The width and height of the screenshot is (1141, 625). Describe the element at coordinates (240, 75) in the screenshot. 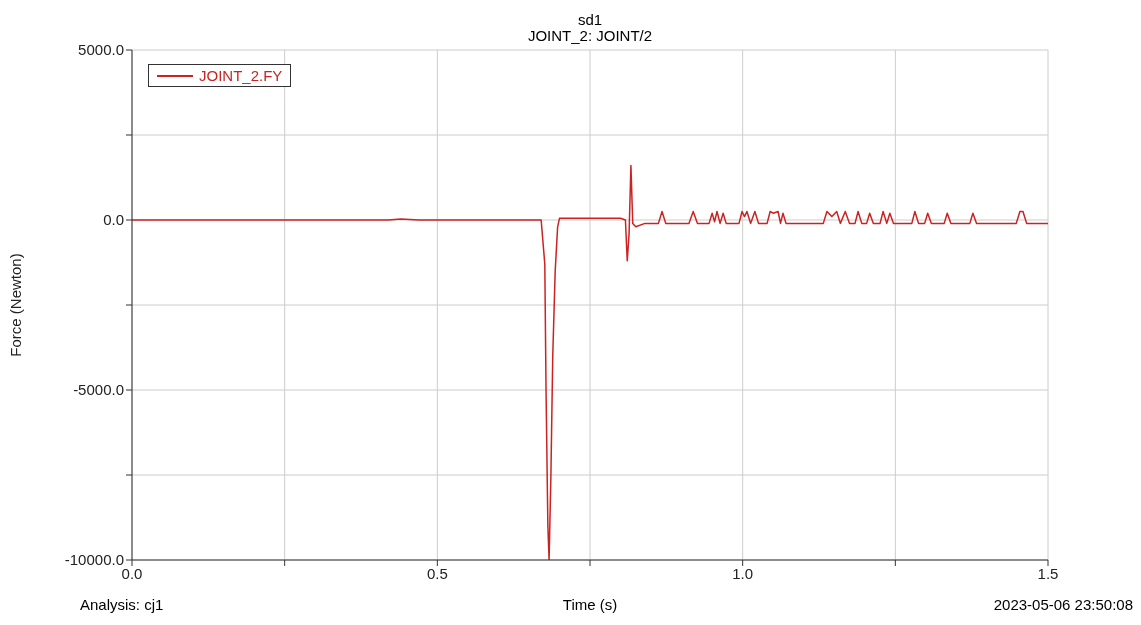

I see `legend-label: JOINT_2.FY` at that location.